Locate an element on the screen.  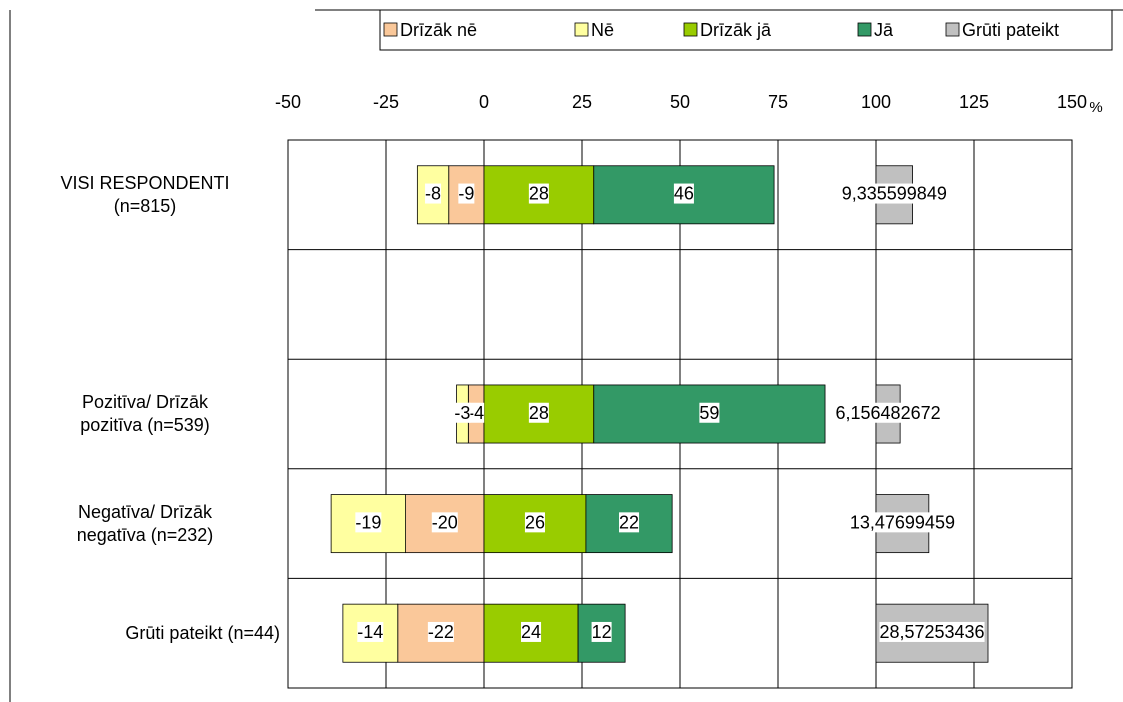
data-label: 26 is located at coordinates (535, 522).